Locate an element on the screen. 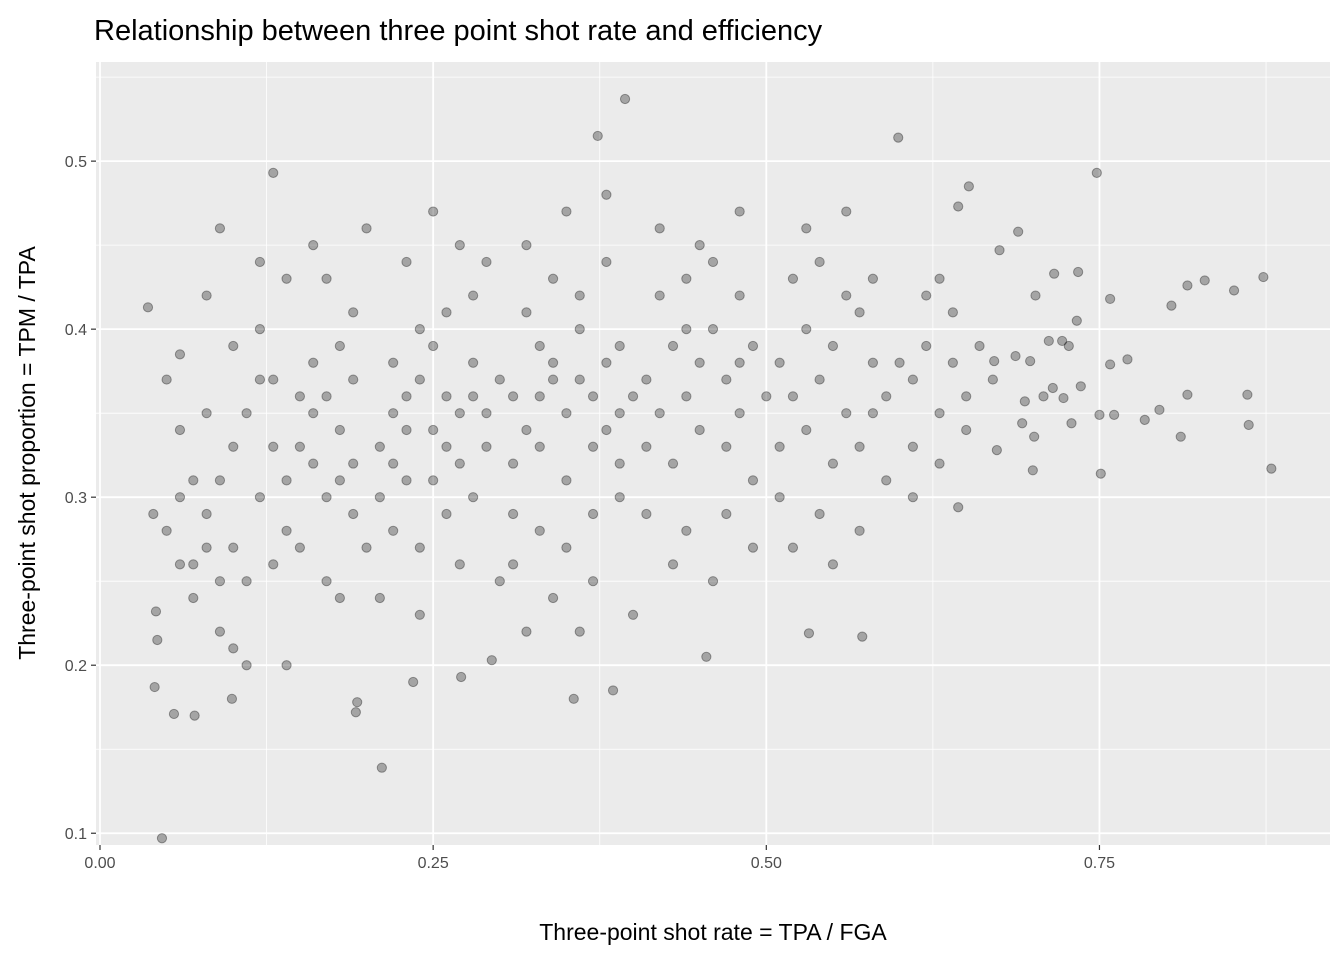 Image resolution: width=1344 pixels, height=960 pixels. y-tick-label: 0.2 is located at coordinates (76, 666).